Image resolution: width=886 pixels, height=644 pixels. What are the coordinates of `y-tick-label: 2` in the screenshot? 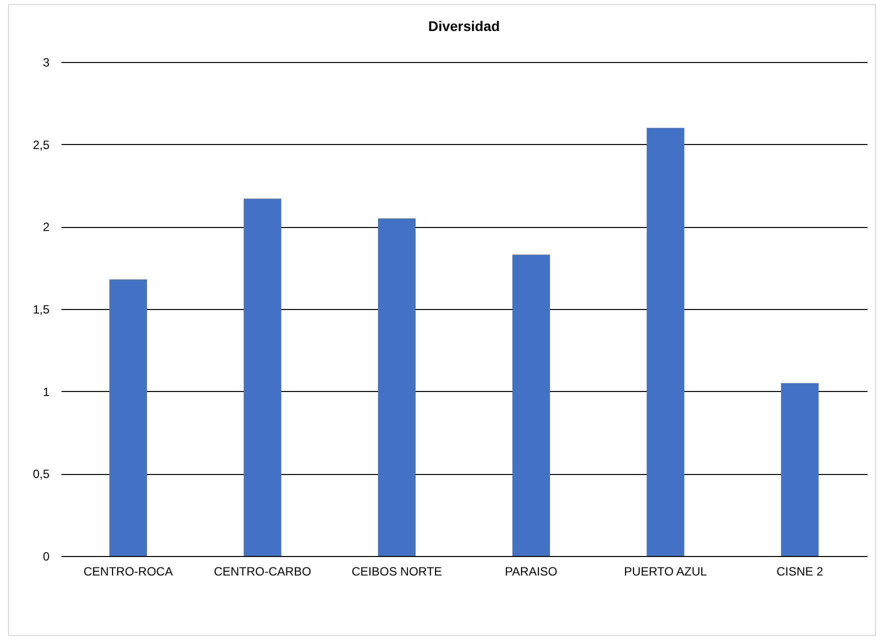 It's located at (46, 227).